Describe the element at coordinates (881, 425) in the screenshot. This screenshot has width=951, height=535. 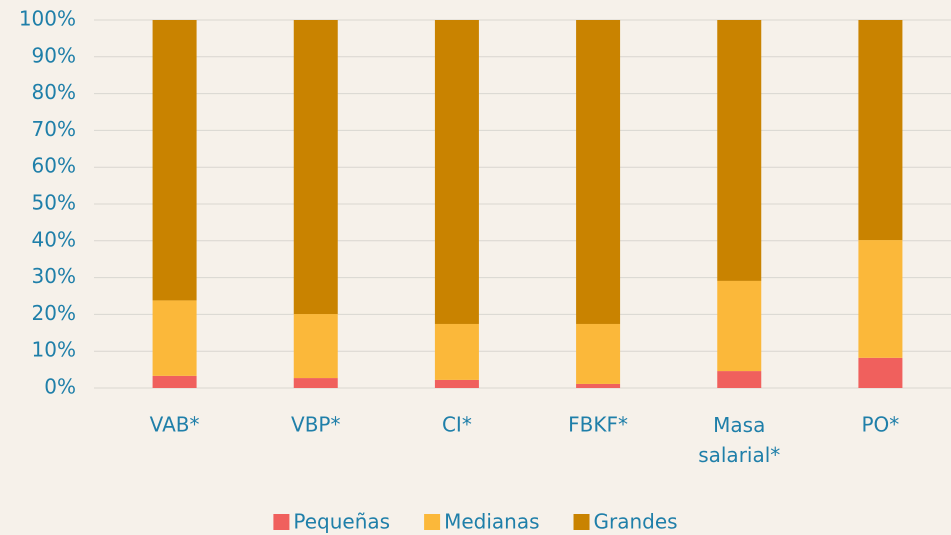
I see `x-tick-label: PO*` at that location.